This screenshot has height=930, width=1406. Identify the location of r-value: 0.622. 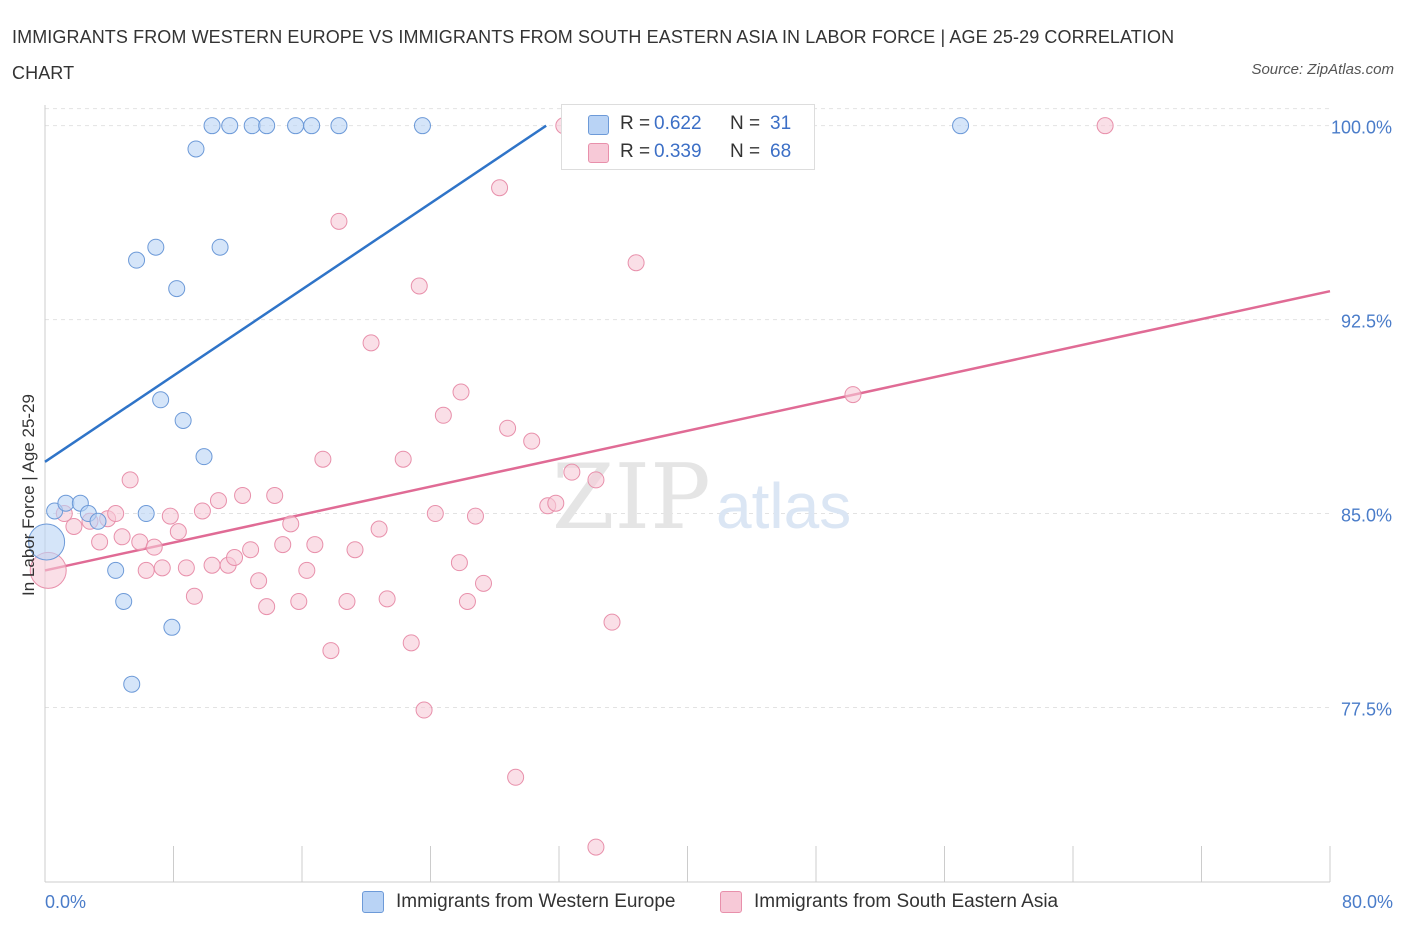
(678, 123).